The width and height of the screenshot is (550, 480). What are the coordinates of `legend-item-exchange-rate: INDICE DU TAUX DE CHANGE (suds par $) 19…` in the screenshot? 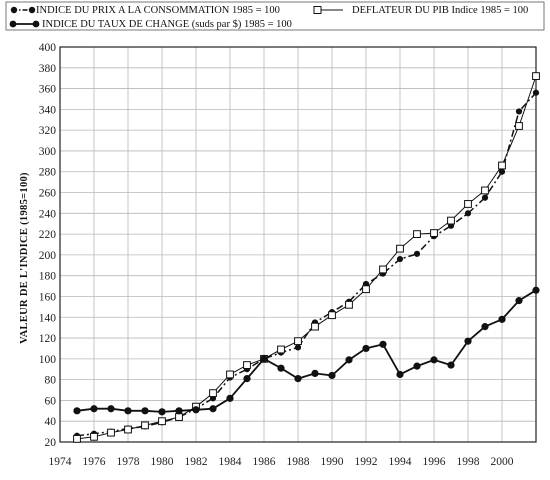 It's located at (150, 24).